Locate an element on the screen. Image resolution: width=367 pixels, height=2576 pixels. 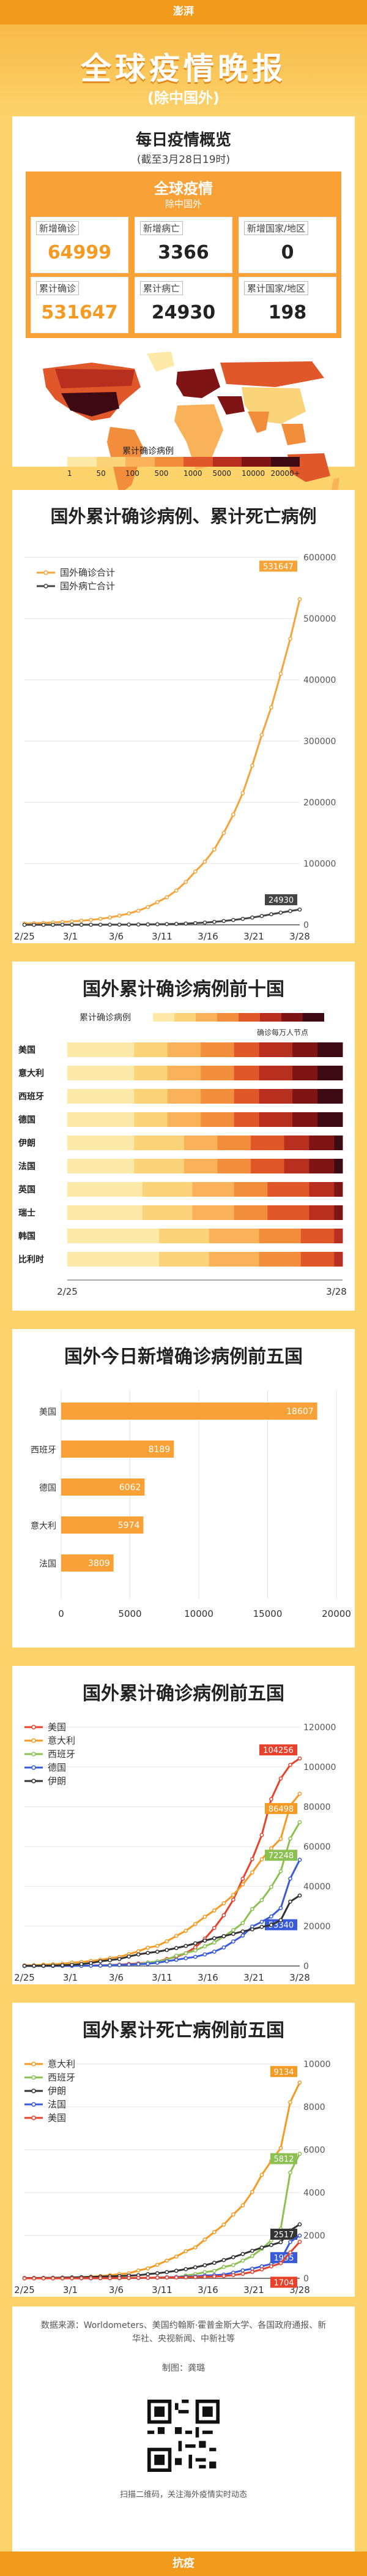
stats-box-subtitle: 除中国外 is located at coordinates (183, 203).